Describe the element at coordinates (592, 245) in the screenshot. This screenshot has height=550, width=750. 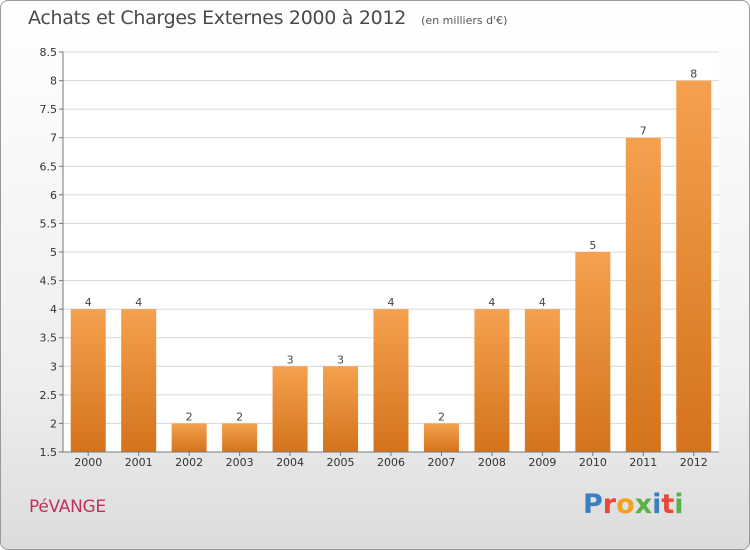
I see `data-label: 5` at that location.